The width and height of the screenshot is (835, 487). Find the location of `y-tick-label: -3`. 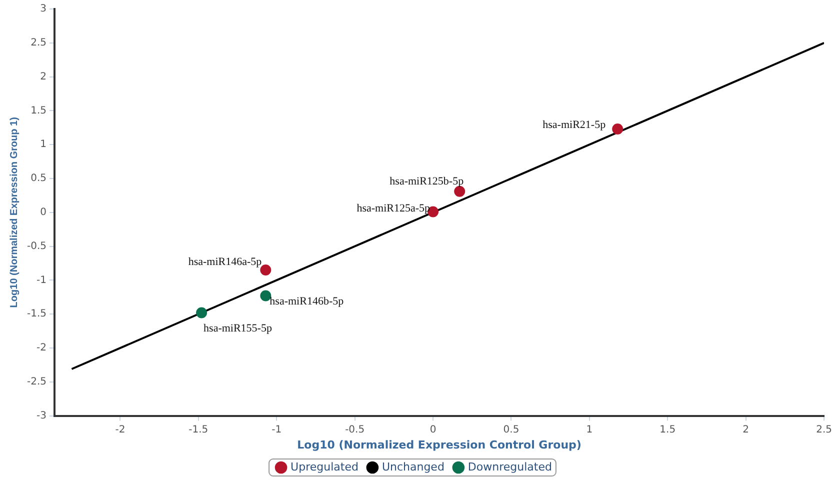

y-tick-label: -3 is located at coordinates (41, 416).